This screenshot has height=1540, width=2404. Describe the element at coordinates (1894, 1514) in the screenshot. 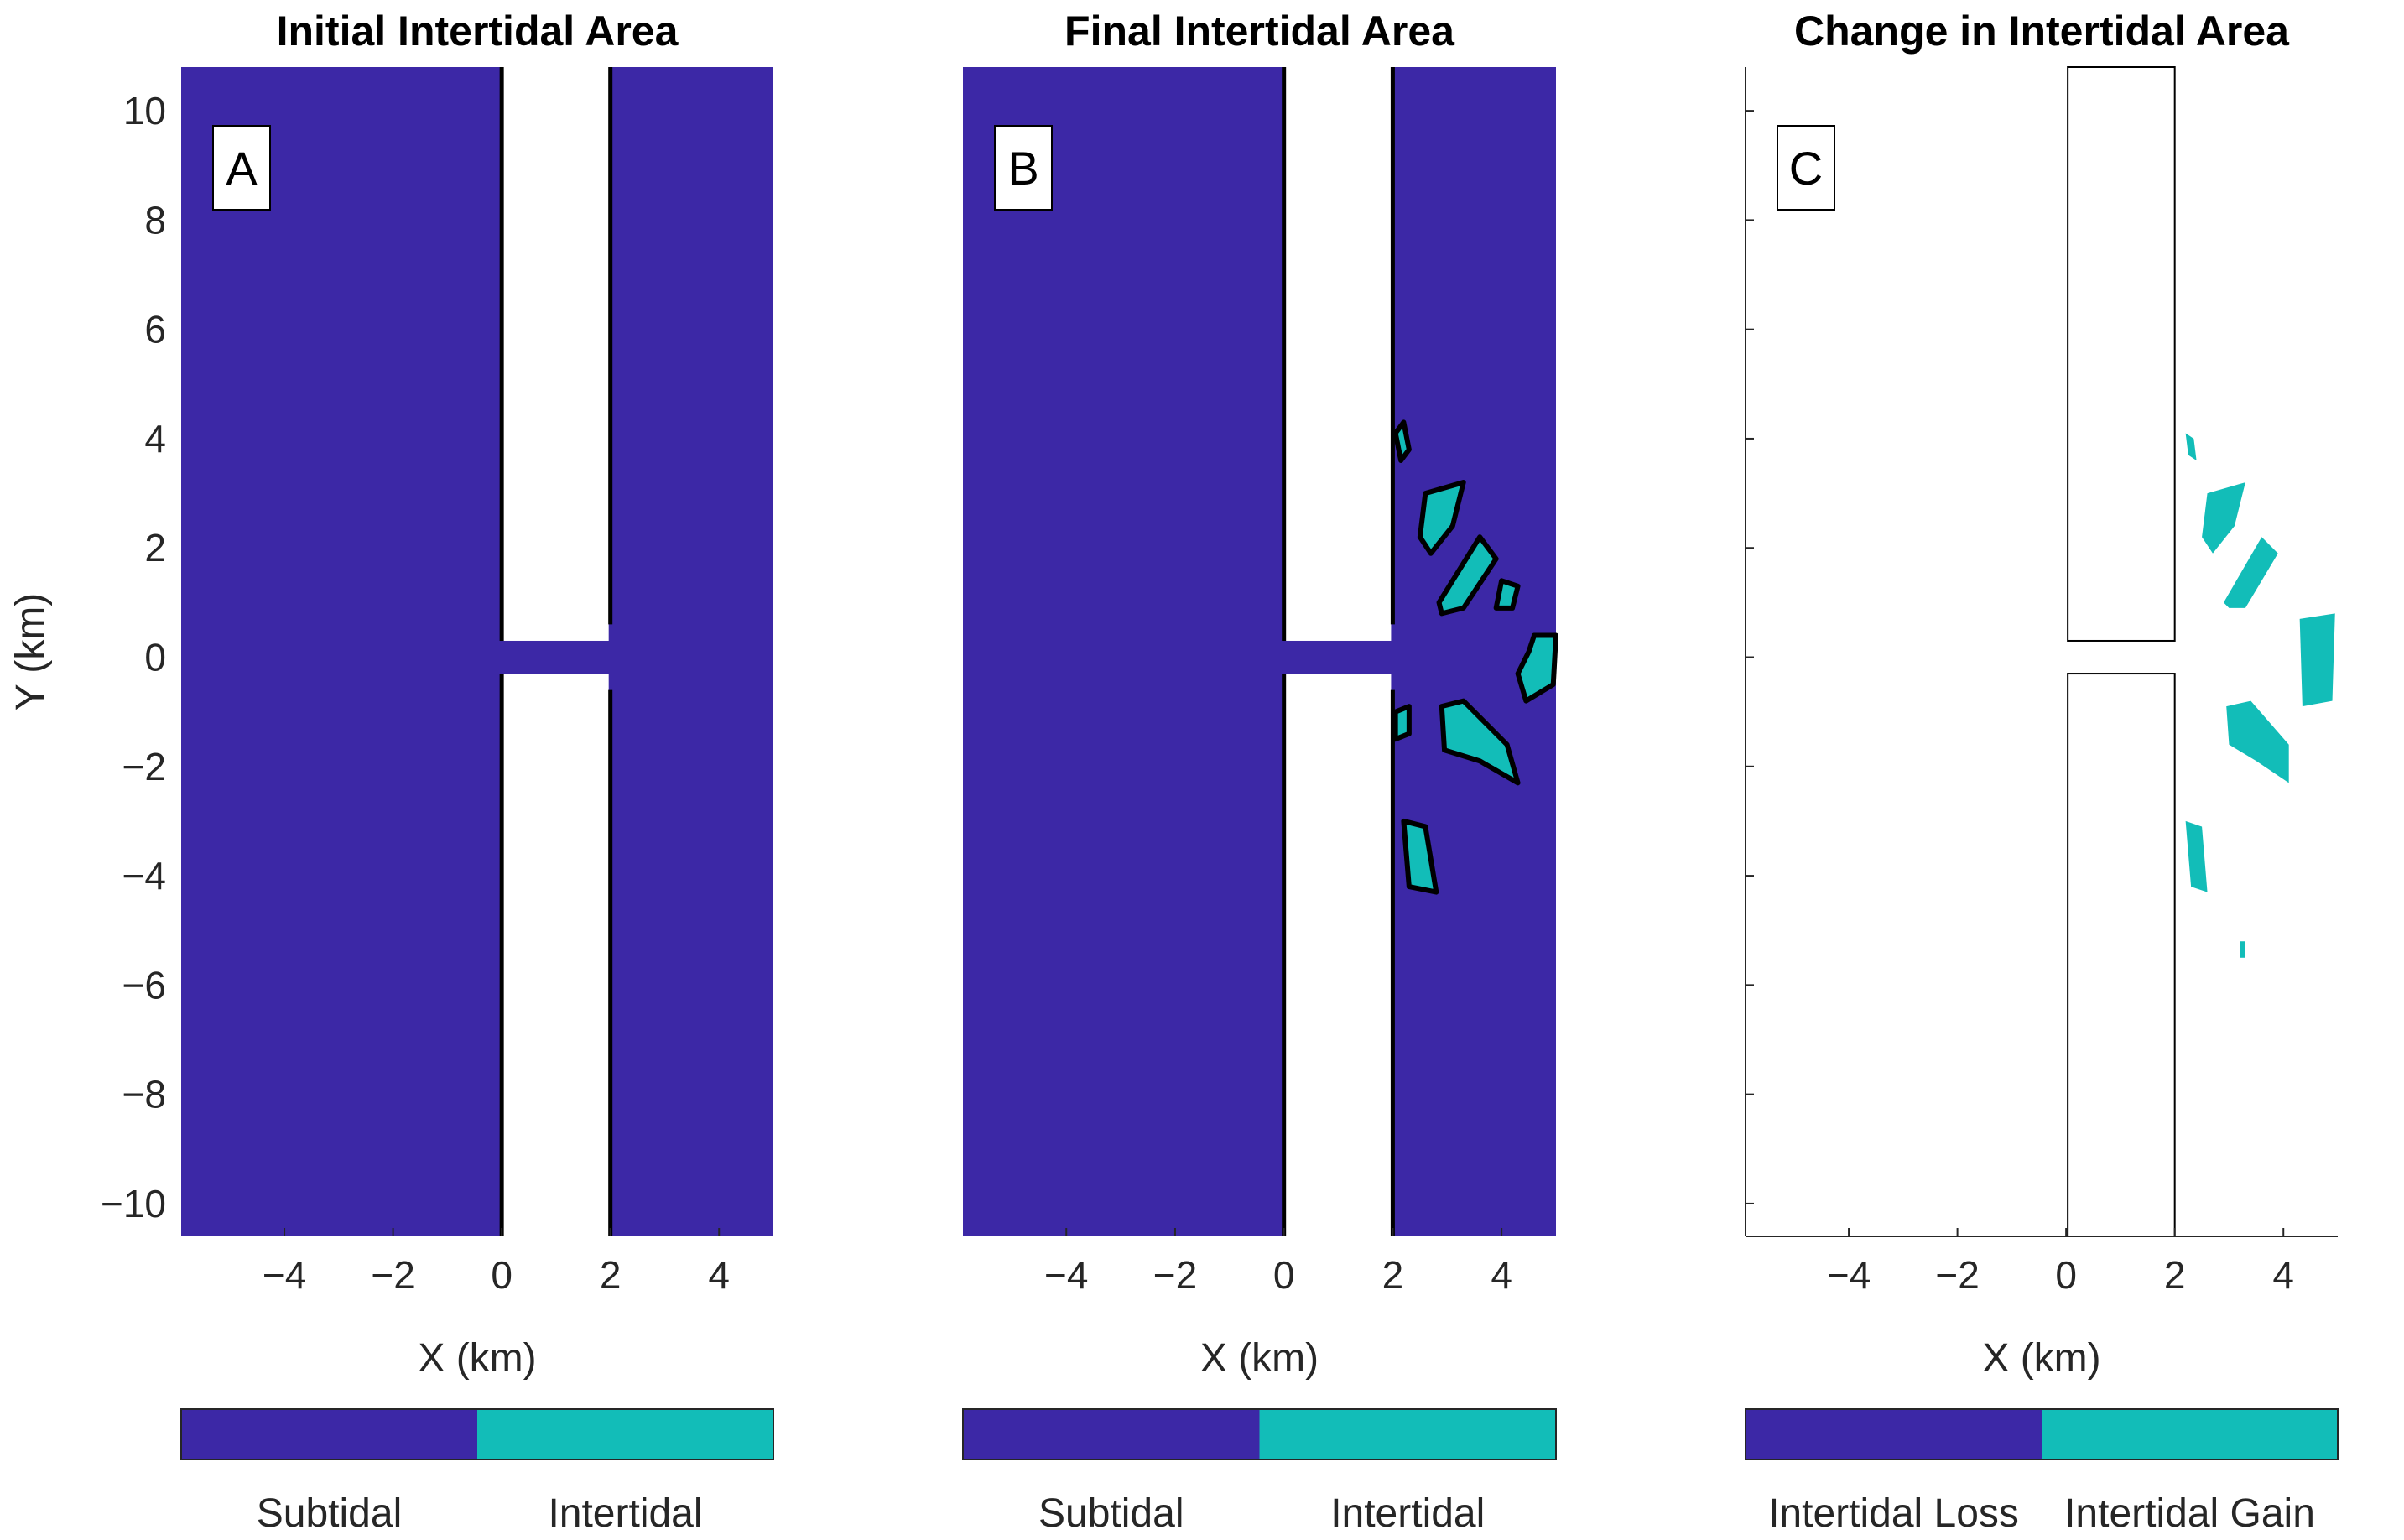

I see `colorbar-label-low: Intertidal Loss` at that location.